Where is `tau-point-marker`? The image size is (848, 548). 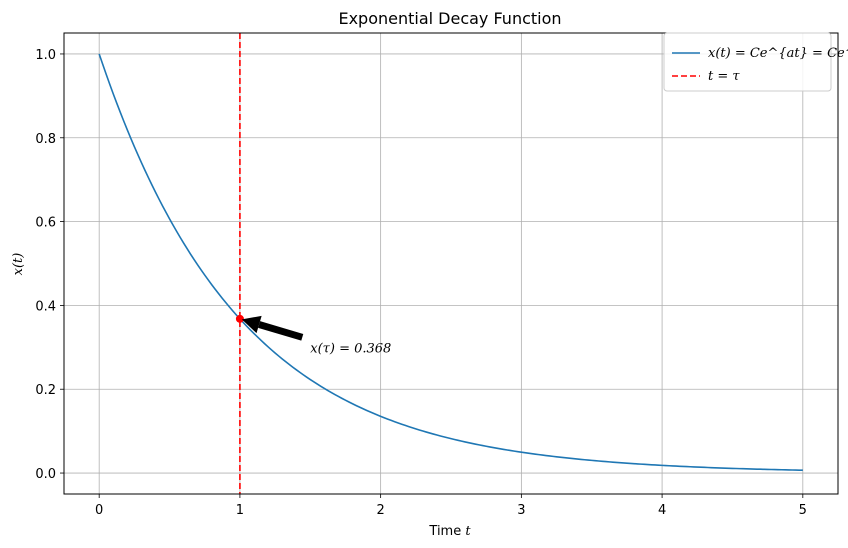
tau-point-marker is located at coordinates (239, 318).